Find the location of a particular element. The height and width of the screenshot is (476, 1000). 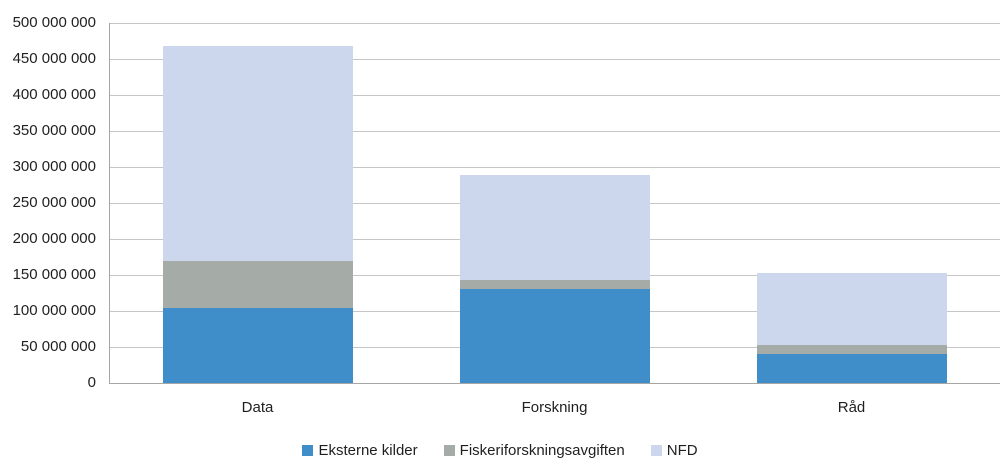

bar-segment-råd-eksterne-kilder is located at coordinates (851, 368).